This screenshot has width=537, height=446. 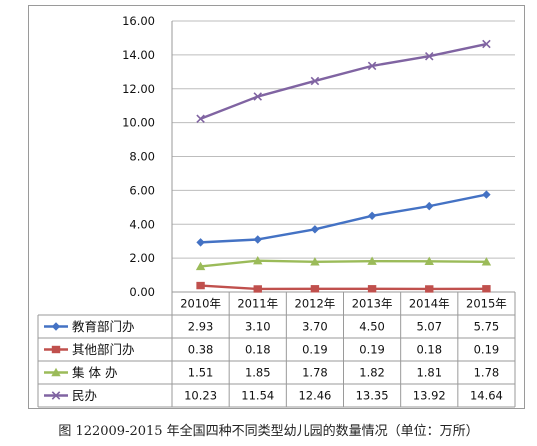 I want to click on data-label: 3.70, so click(x=315, y=327).